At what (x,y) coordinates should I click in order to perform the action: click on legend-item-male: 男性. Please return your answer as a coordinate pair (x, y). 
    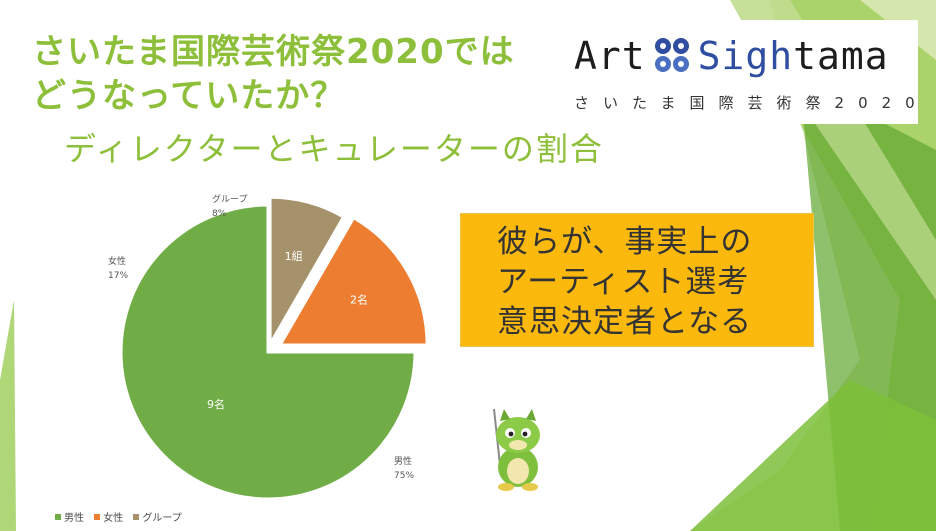
    Looking at the image, I should click on (69, 516).